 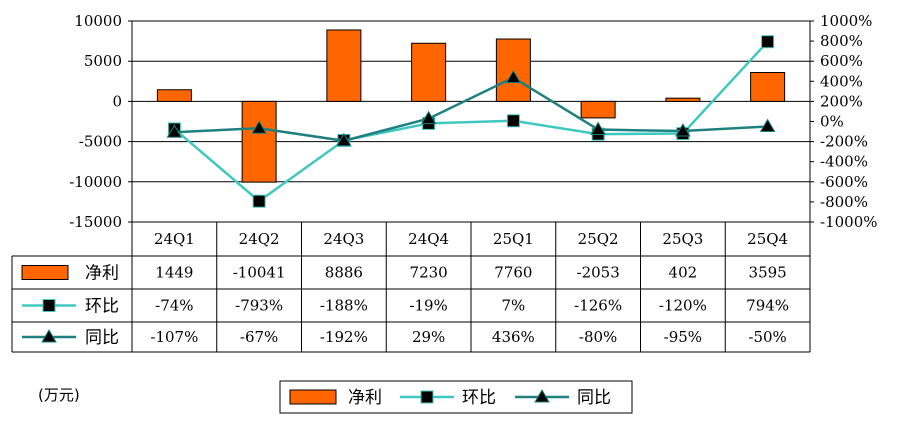 I want to click on right-tick-label: 1000%, so click(x=846, y=21).